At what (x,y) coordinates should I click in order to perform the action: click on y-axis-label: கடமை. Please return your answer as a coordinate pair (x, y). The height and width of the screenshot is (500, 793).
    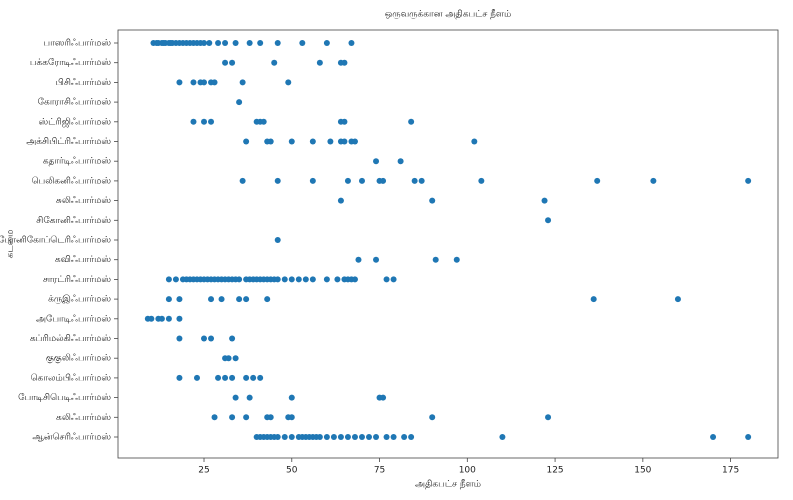
    Looking at the image, I should click on (11, 244).